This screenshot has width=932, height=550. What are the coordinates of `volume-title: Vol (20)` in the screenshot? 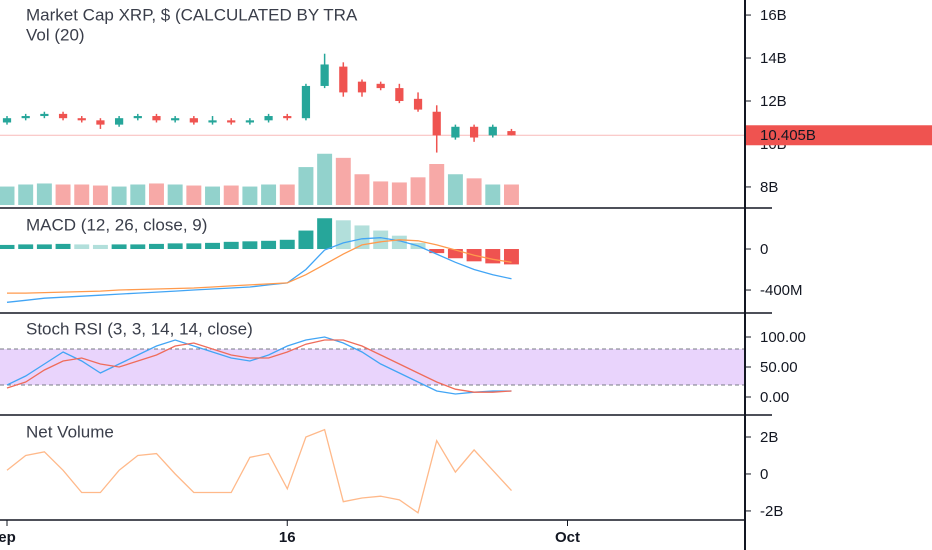 It's located at (55, 34).